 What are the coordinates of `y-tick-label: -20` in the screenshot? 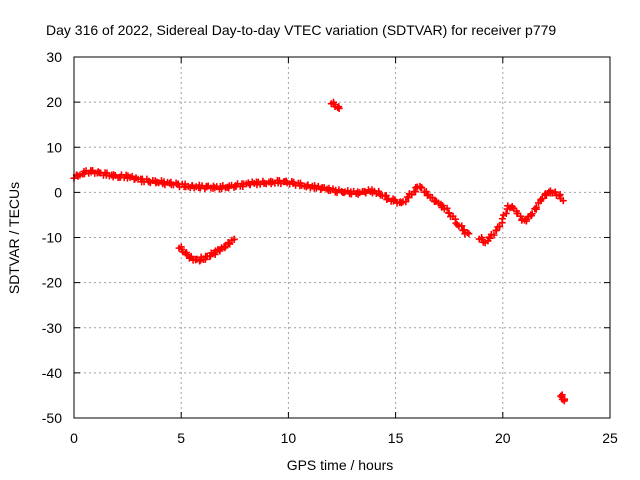 It's located at (52, 283).